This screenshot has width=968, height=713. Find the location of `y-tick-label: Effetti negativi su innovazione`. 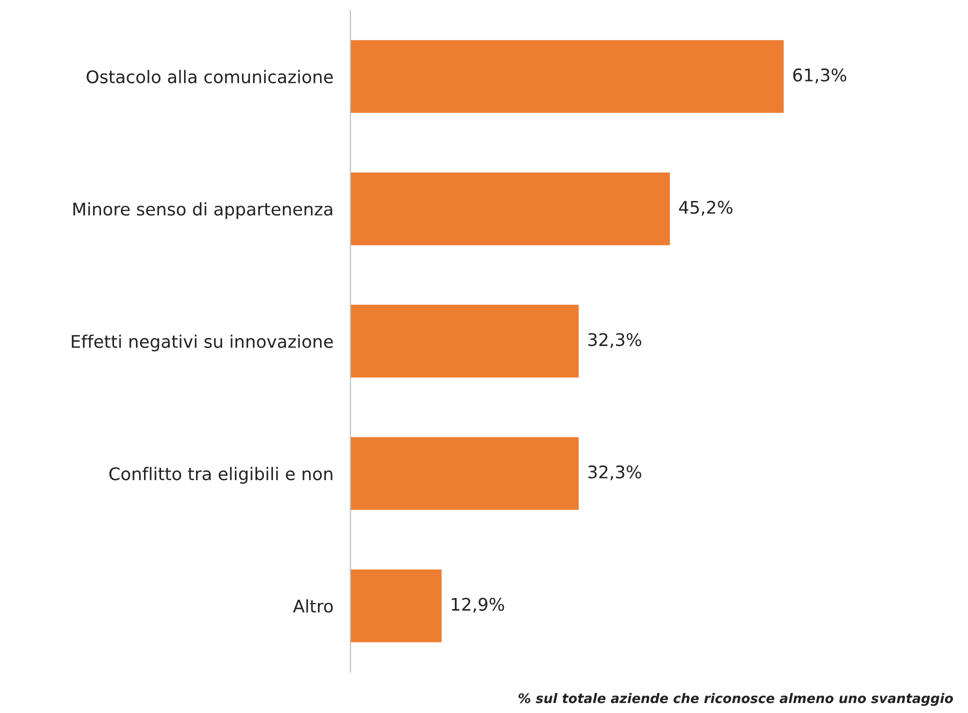

y-tick-label: Effetti negativi su innovazione is located at coordinates (202, 343).